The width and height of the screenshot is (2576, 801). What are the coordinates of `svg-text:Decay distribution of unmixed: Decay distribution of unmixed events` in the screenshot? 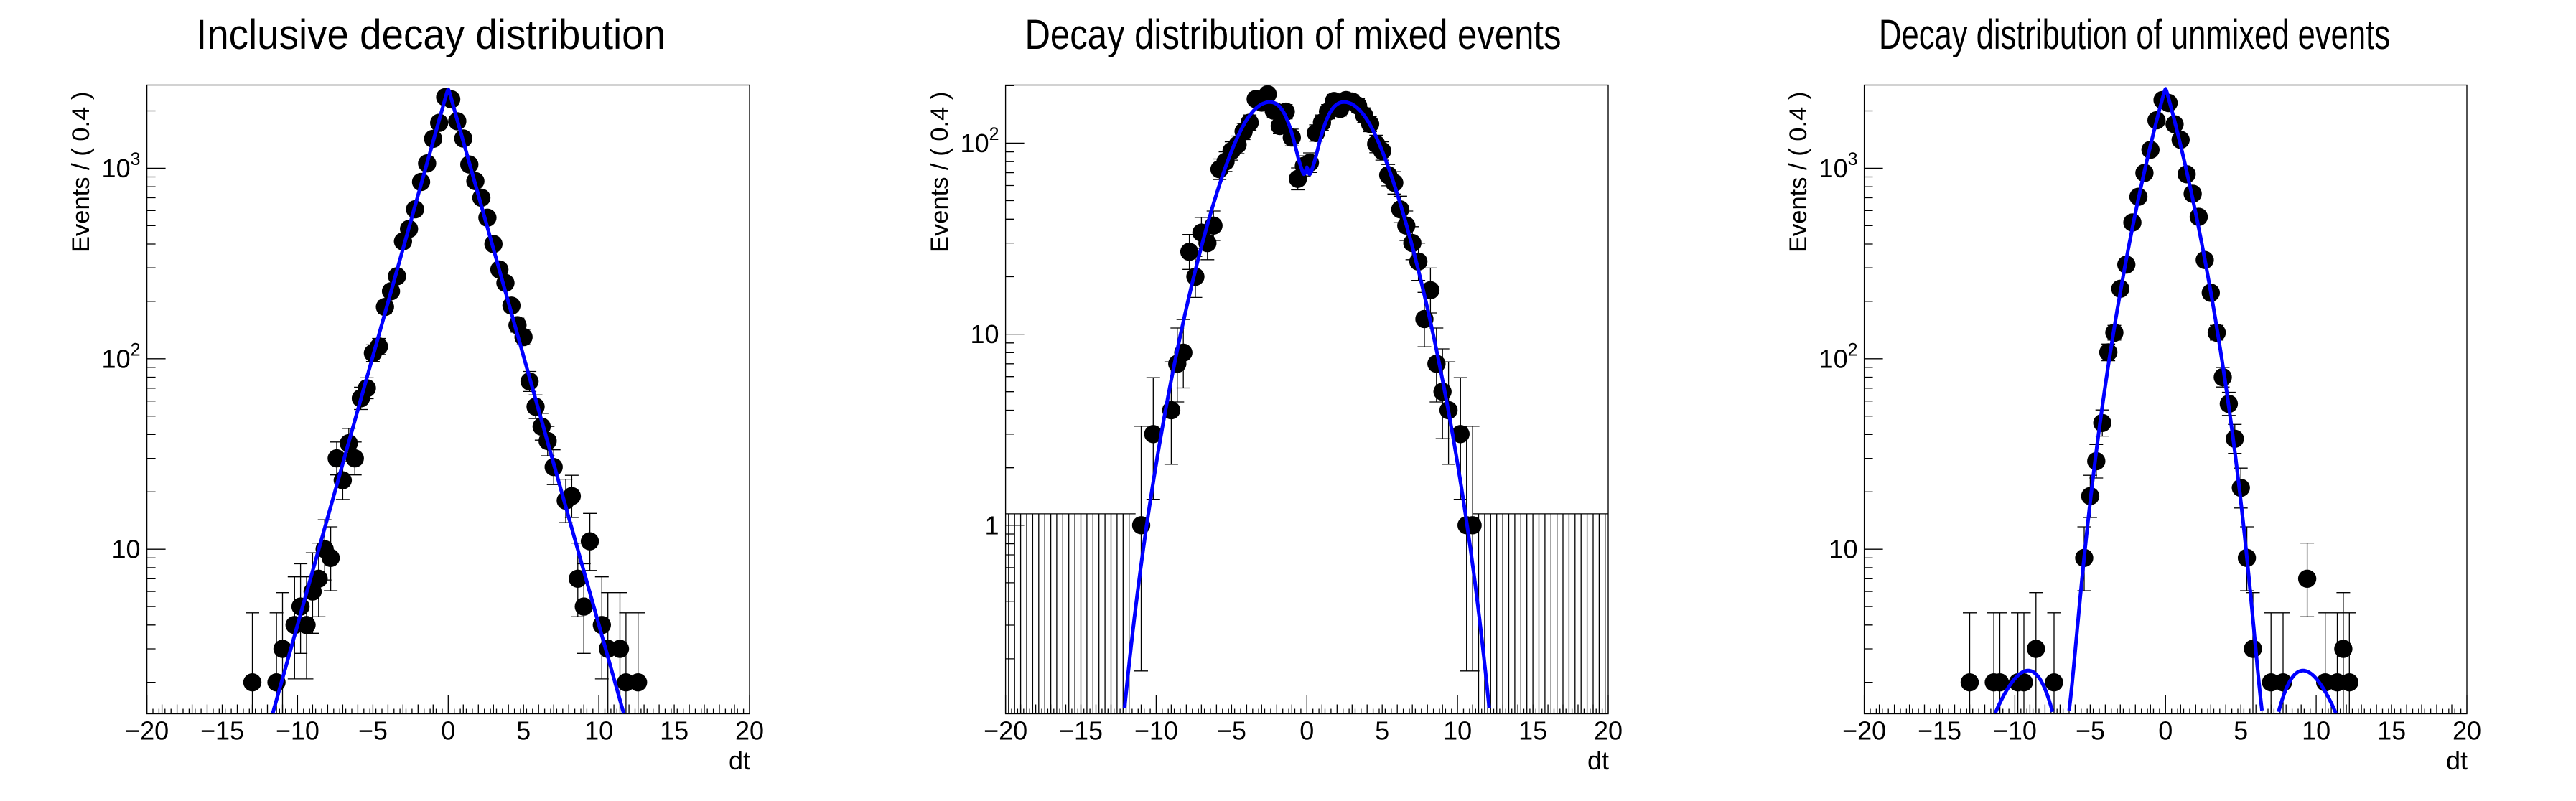 It's located at (2134, 35).